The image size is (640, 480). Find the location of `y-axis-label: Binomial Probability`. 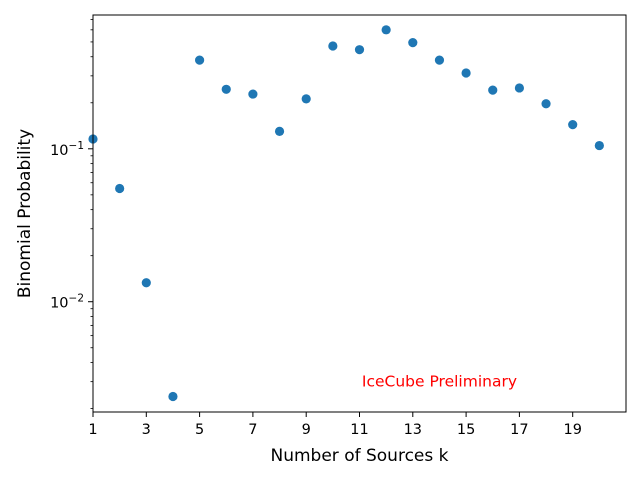

y-axis-label: Binomial Probability is located at coordinates (25, 213).